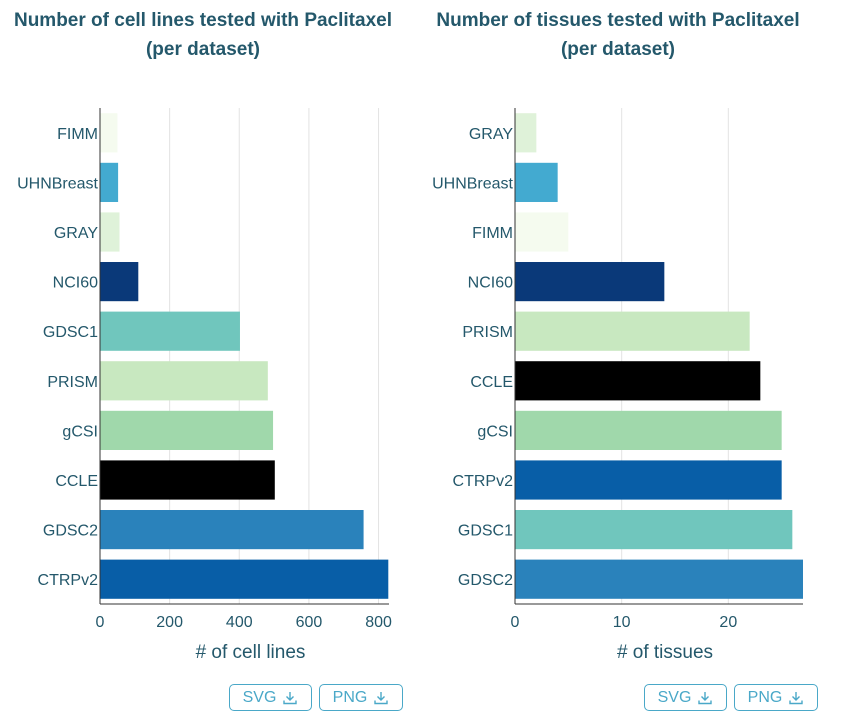 This screenshot has height=722, width=848. Describe the element at coordinates (618, 20) in the screenshot. I see `chart-title-line-1: Number of tissues tested with Paclitaxel` at that location.